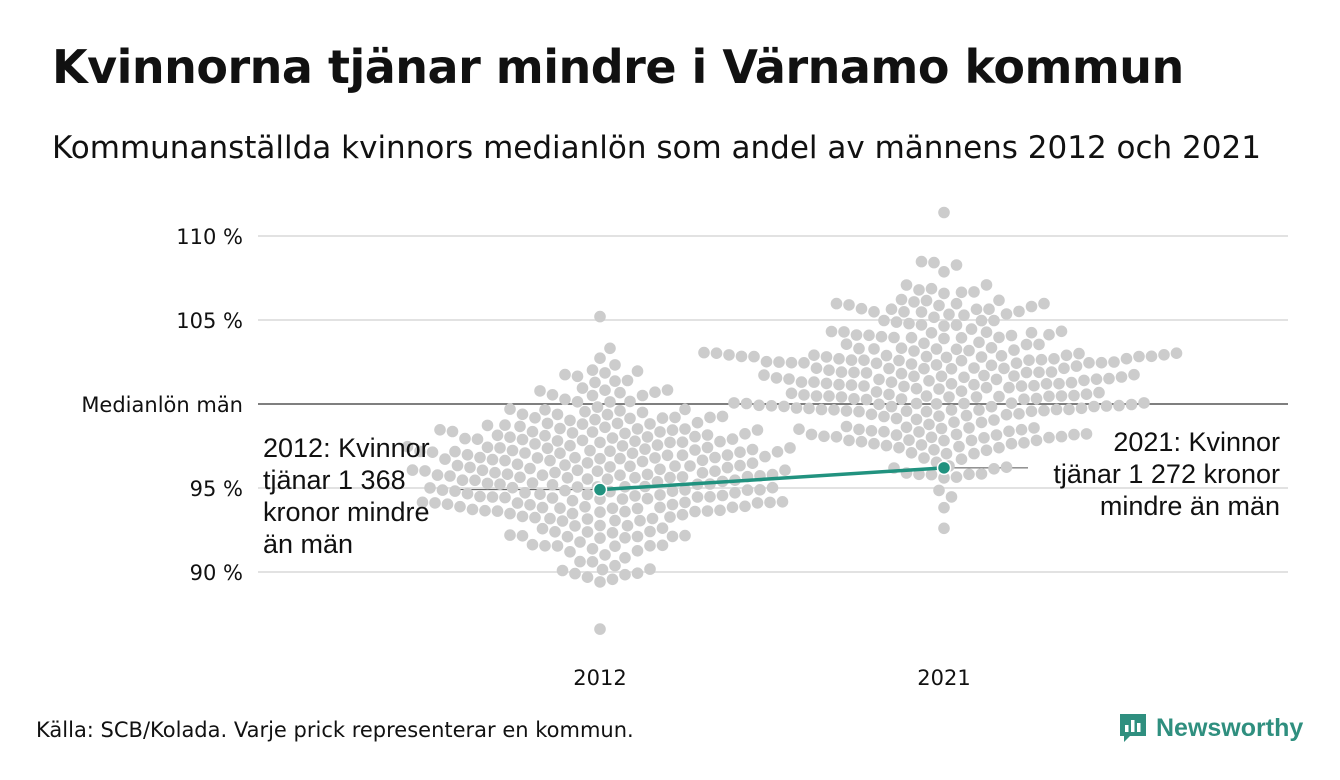 This screenshot has width=1340, height=780. Describe the element at coordinates (216, 489) in the screenshot. I see `y-tick-label: 95 %` at that location.